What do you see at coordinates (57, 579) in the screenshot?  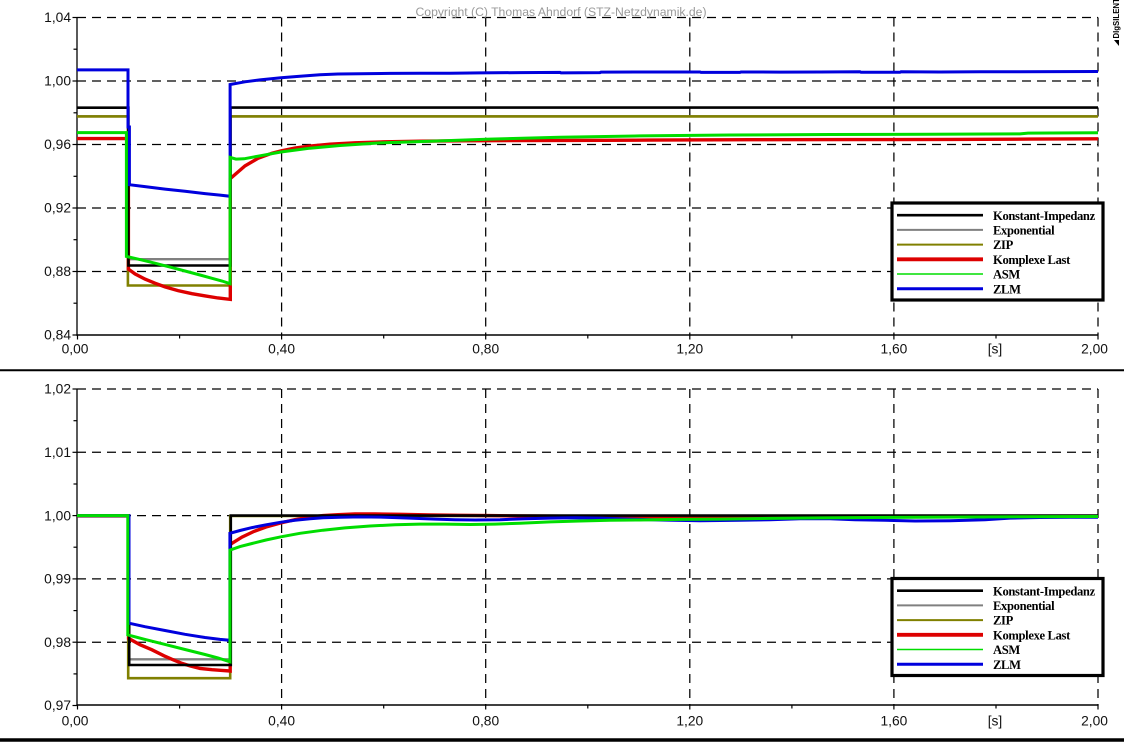 I see `svg-text: 0,99` at bounding box center [57, 579].